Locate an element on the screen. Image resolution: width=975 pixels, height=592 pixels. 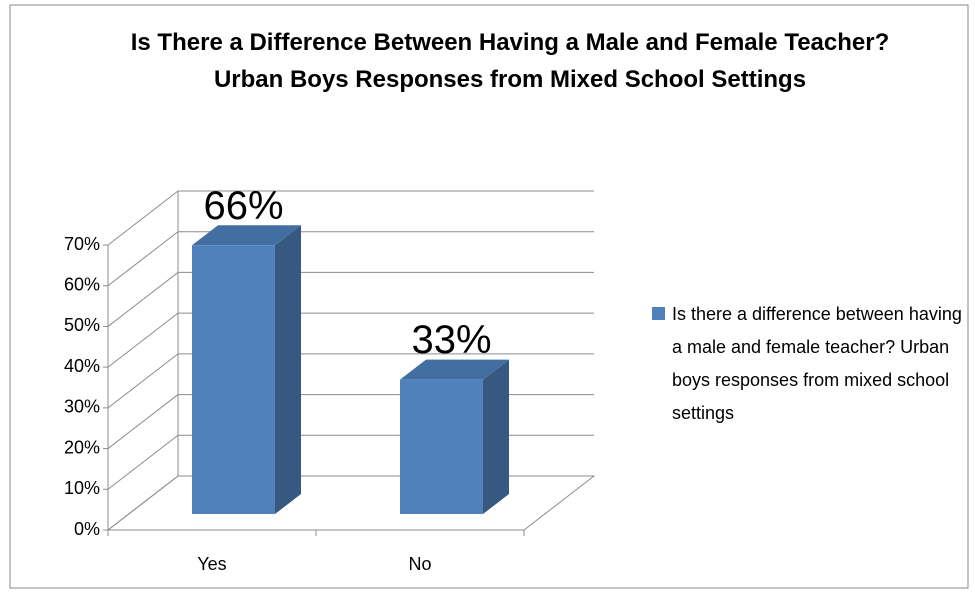
data-label: 66% is located at coordinates (243, 206).